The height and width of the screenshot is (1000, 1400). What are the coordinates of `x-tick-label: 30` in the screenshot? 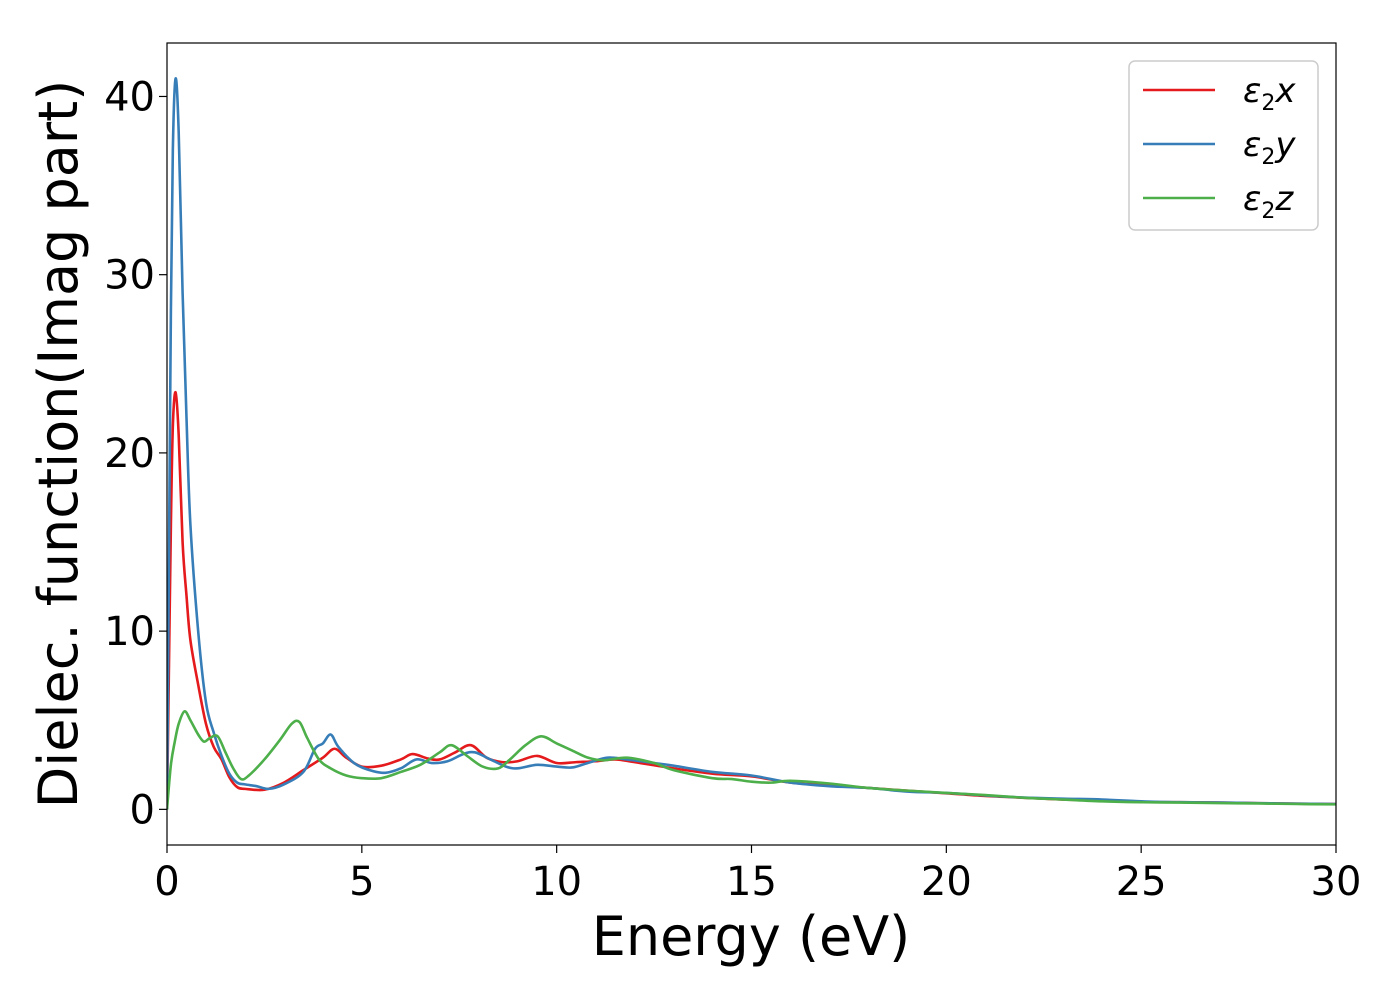 It's located at (1336, 882).